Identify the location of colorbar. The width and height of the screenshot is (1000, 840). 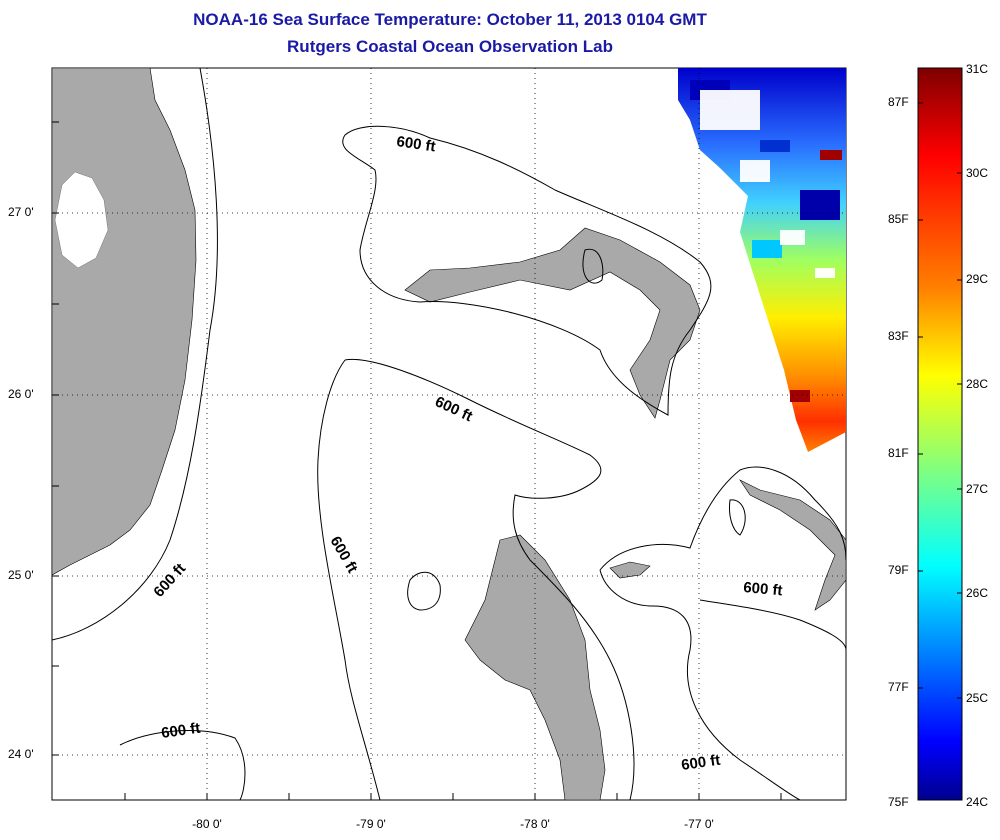
(940, 434).